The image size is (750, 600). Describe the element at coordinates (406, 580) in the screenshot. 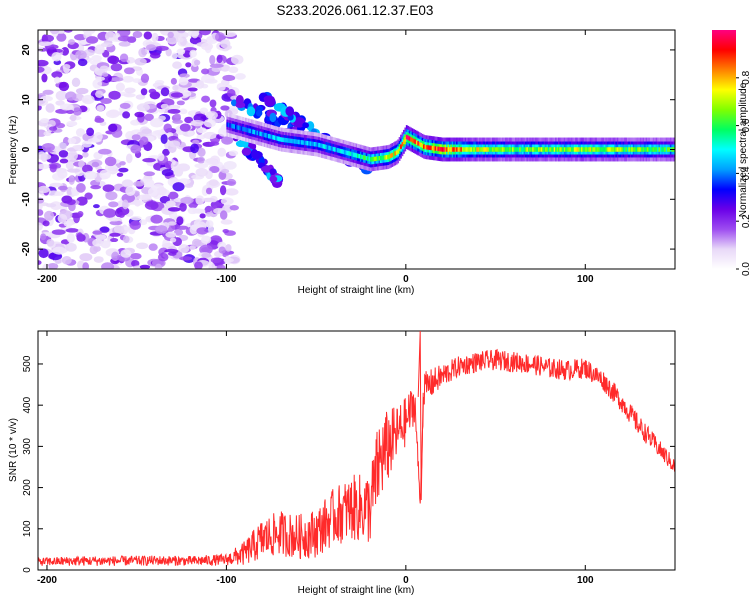

I see `x-tick-label: 0` at that location.